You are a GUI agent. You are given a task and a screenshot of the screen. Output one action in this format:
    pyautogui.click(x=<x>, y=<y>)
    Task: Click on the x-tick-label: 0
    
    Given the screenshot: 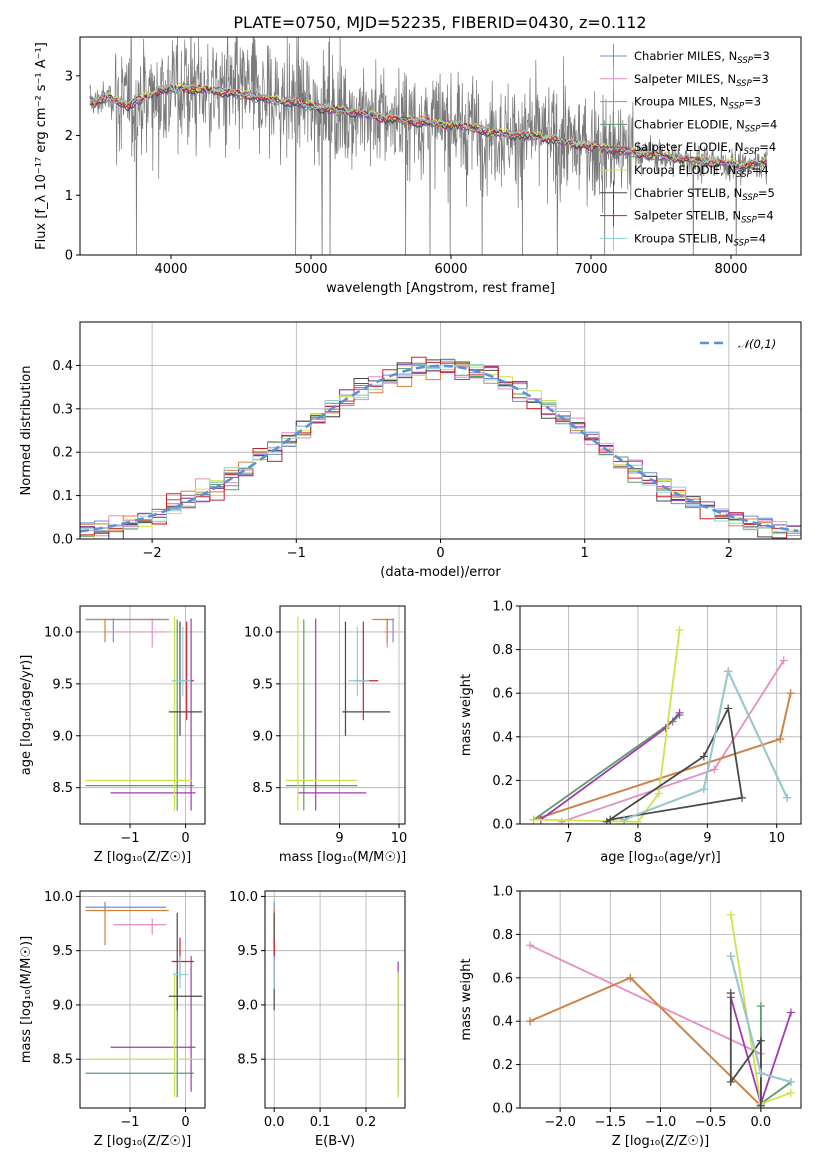 What is the action you would take?
    pyautogui.click(x=440, y=553)
    